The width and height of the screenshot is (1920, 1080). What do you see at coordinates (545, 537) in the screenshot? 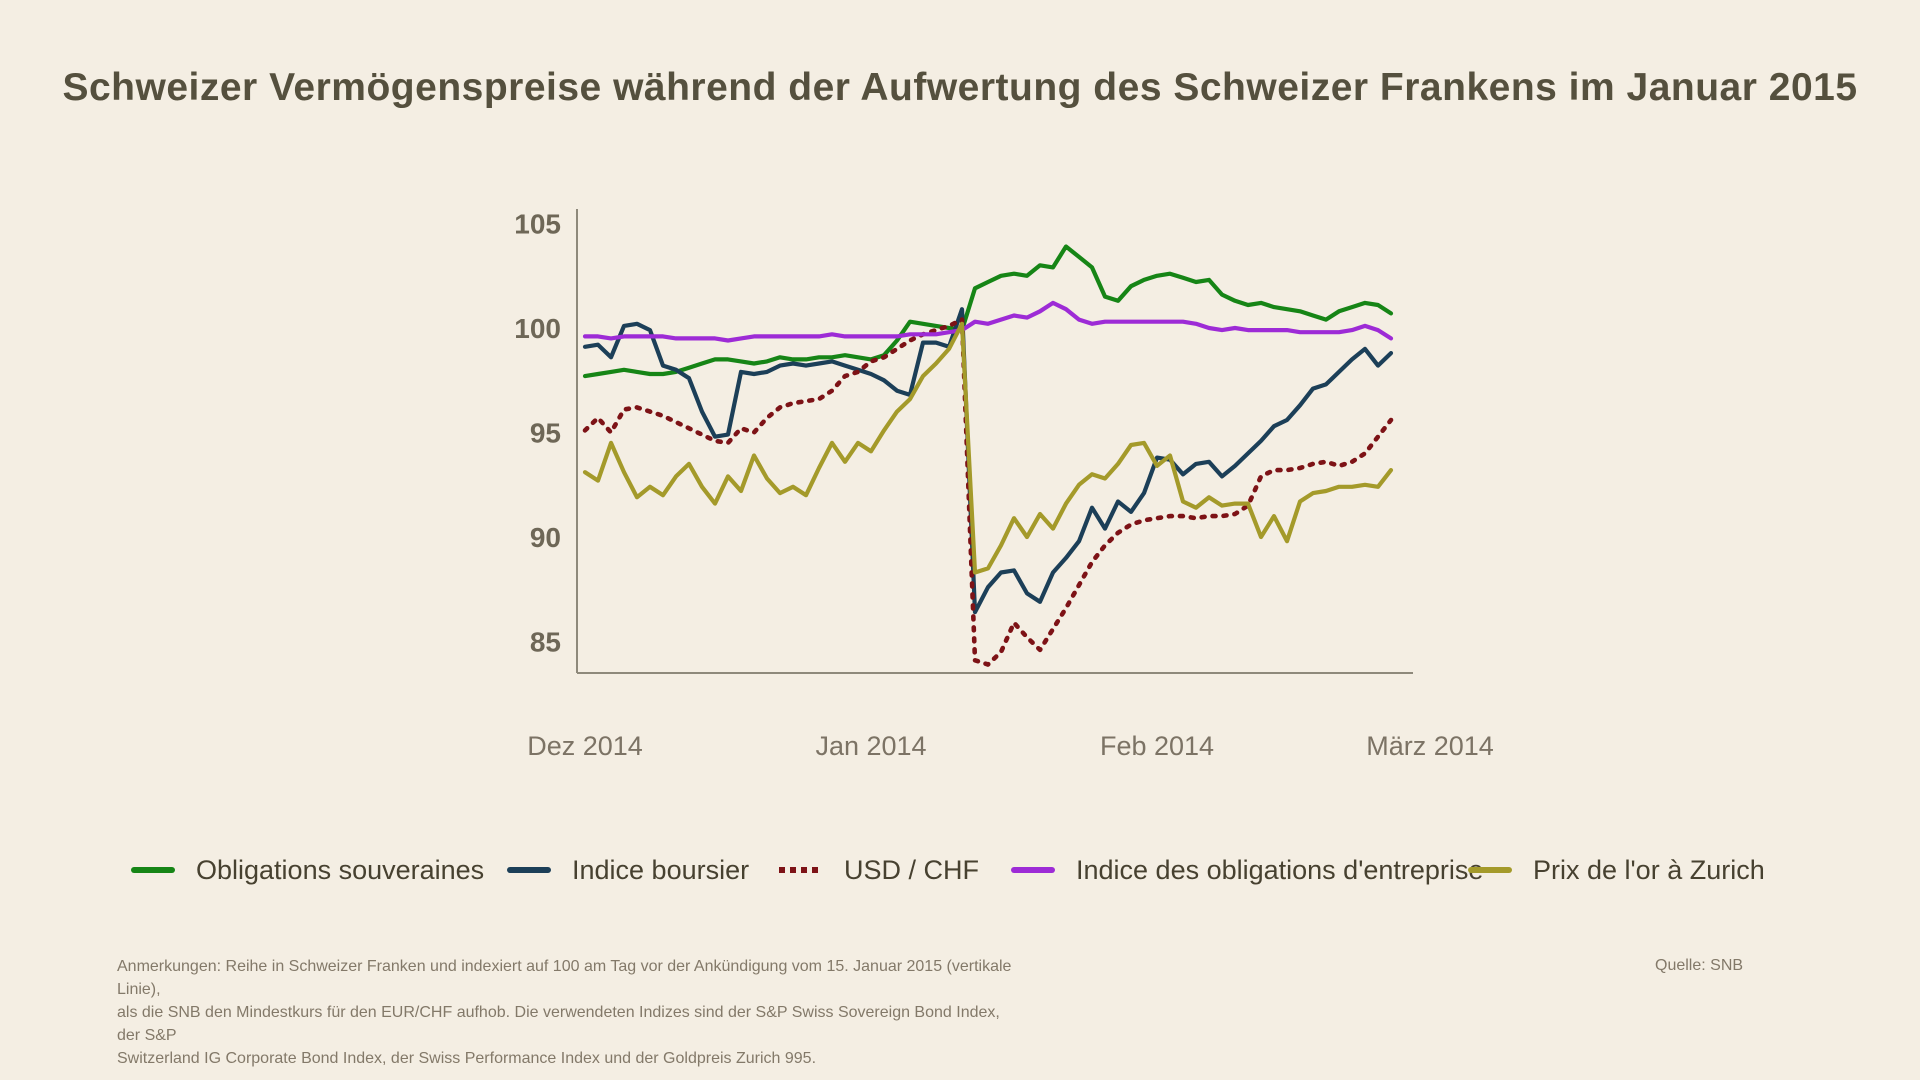
I see `y-tick-label: 90` at bounding box center [545, 537].